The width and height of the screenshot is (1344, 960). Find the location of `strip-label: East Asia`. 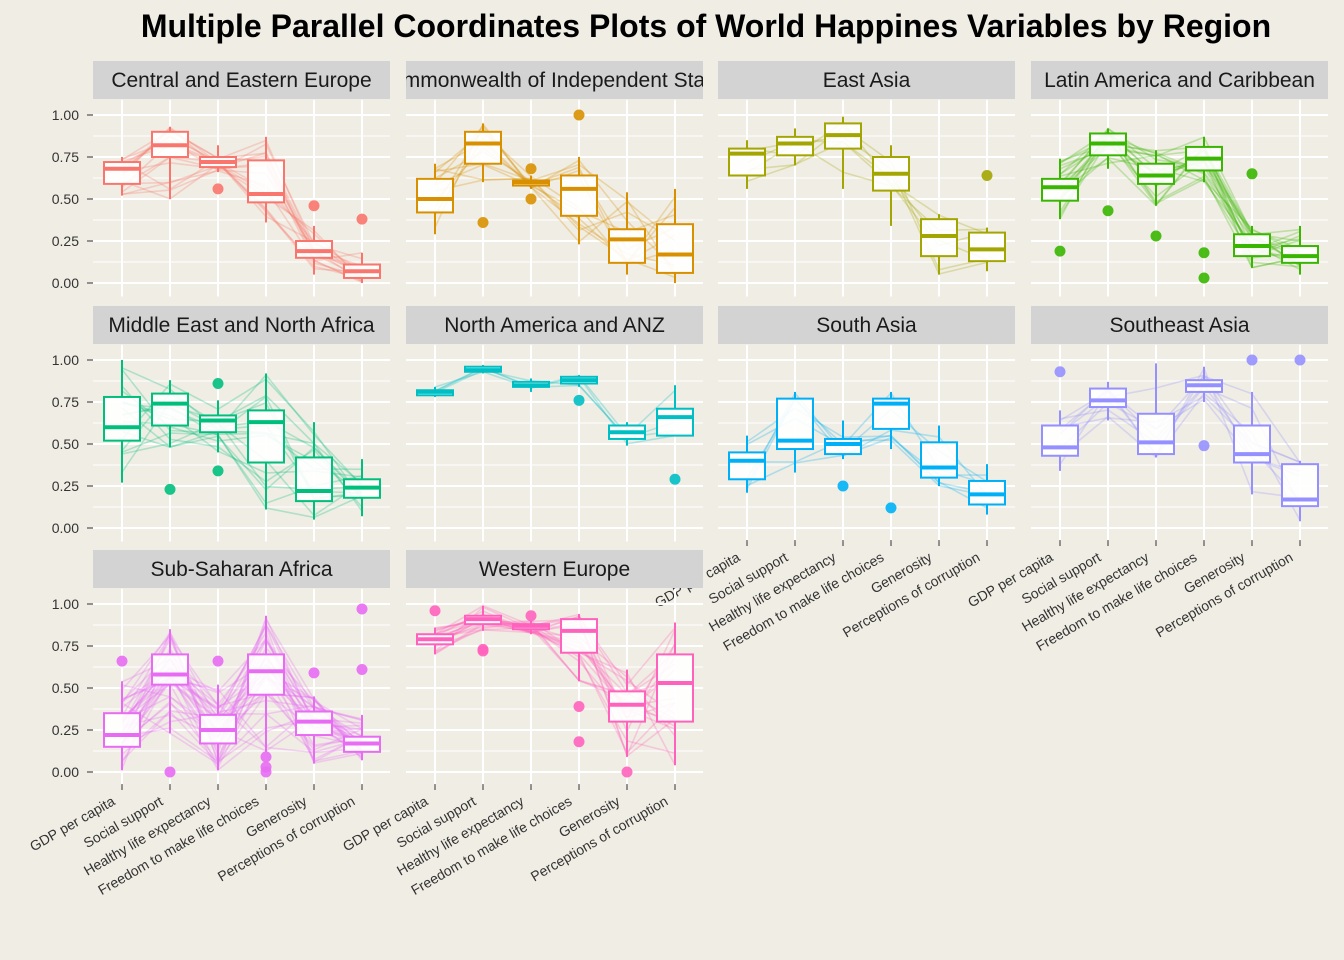

strip-label: East Asia is located at coordinates (867, 80).